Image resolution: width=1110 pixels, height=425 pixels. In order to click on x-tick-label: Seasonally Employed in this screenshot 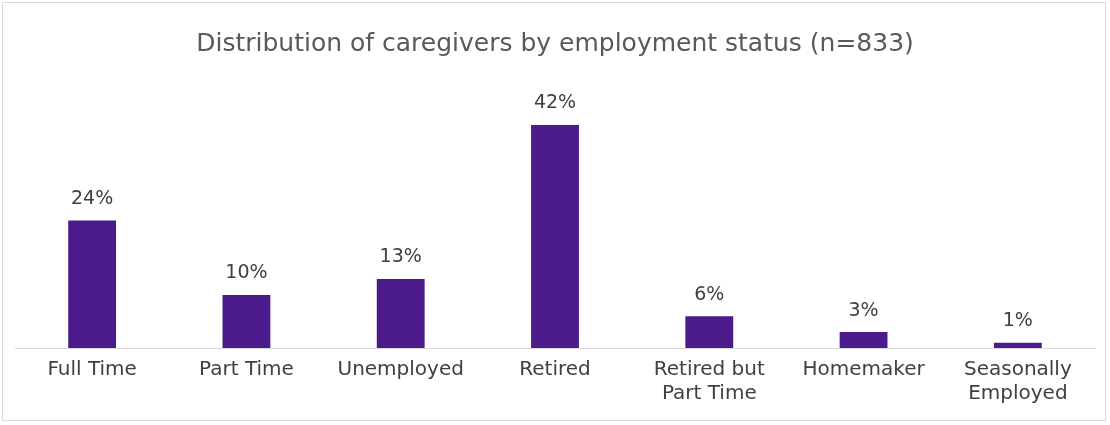, I will do `click(1017, 380)`.